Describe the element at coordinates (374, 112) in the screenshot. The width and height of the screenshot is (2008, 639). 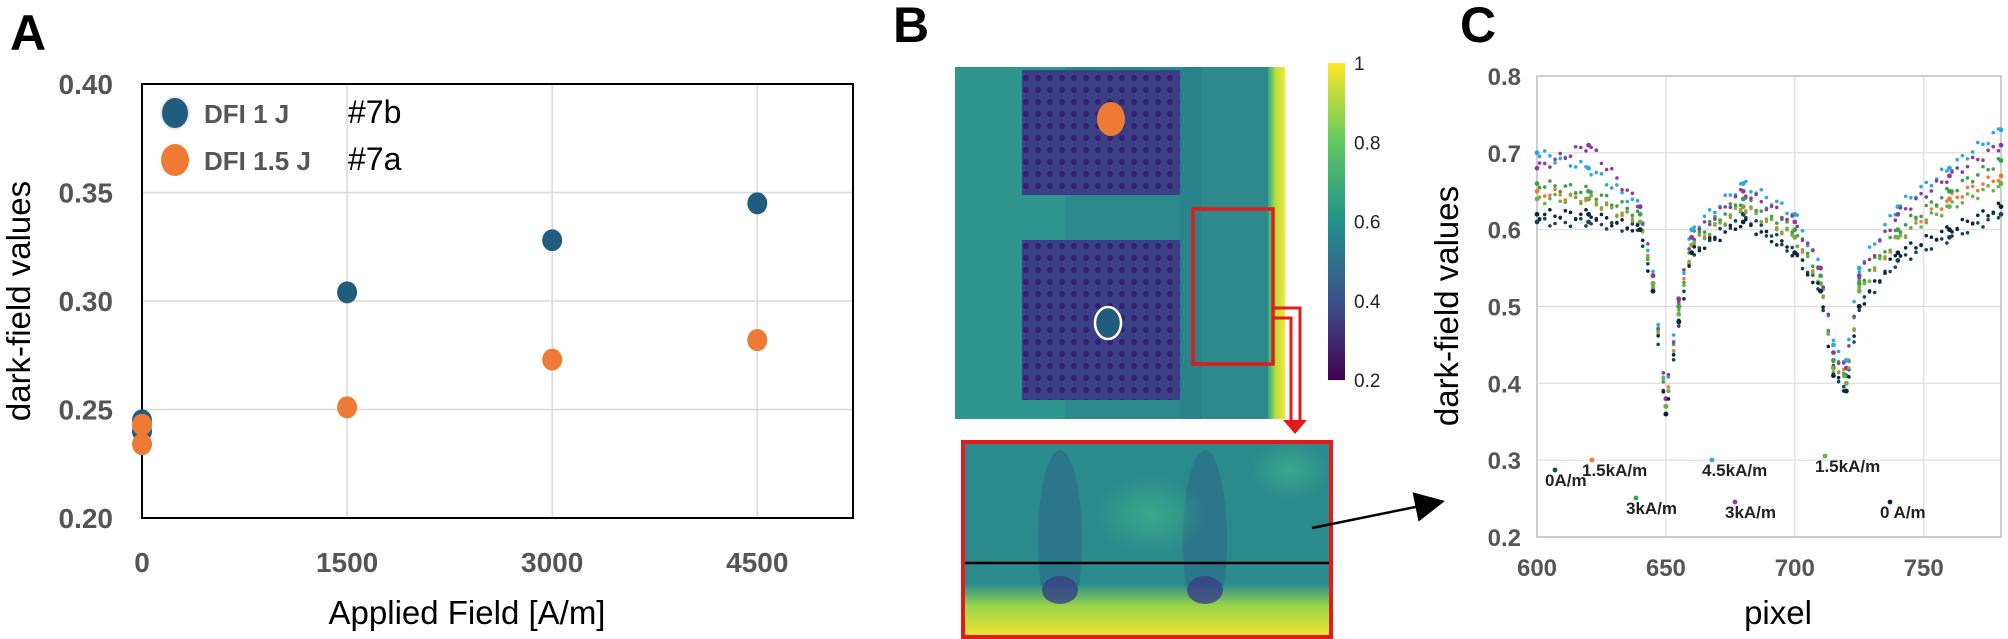
I see `legend-tag-7b: #7b` at that location.